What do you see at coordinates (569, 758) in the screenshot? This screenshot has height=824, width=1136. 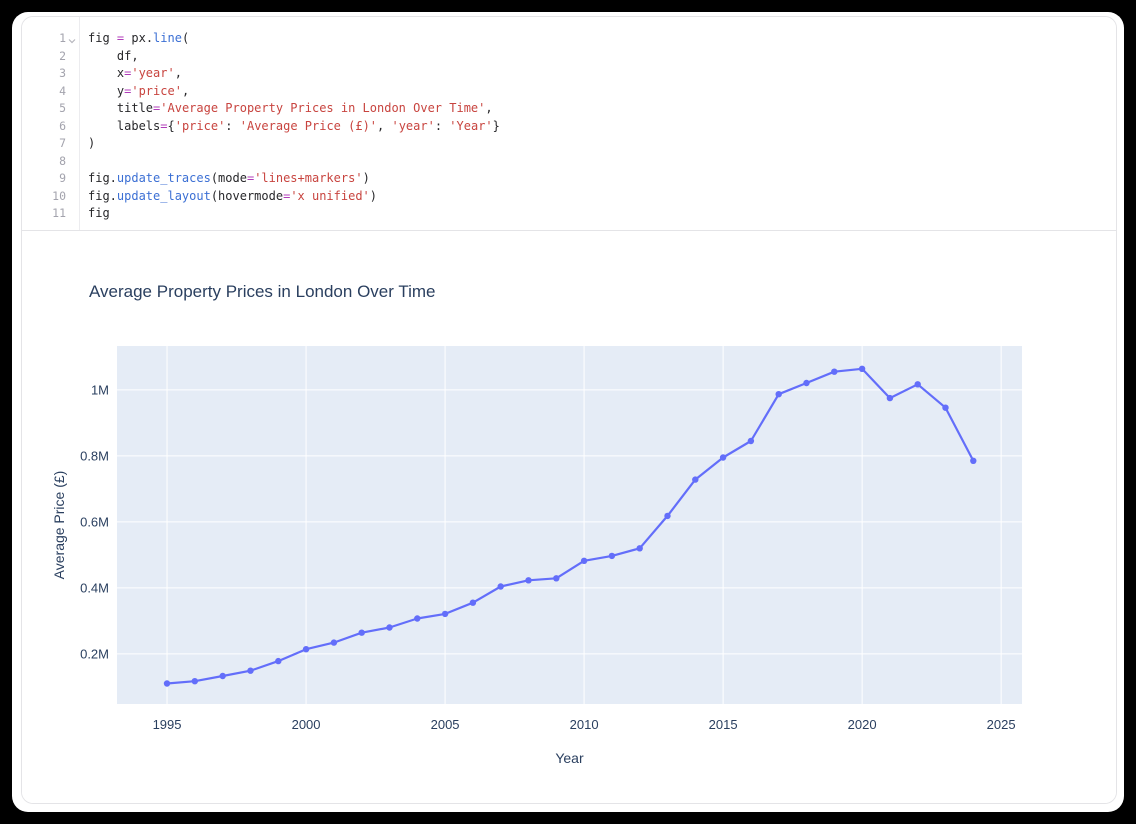 I see `x-axis-title: Year` at bounding box center [569, 758].